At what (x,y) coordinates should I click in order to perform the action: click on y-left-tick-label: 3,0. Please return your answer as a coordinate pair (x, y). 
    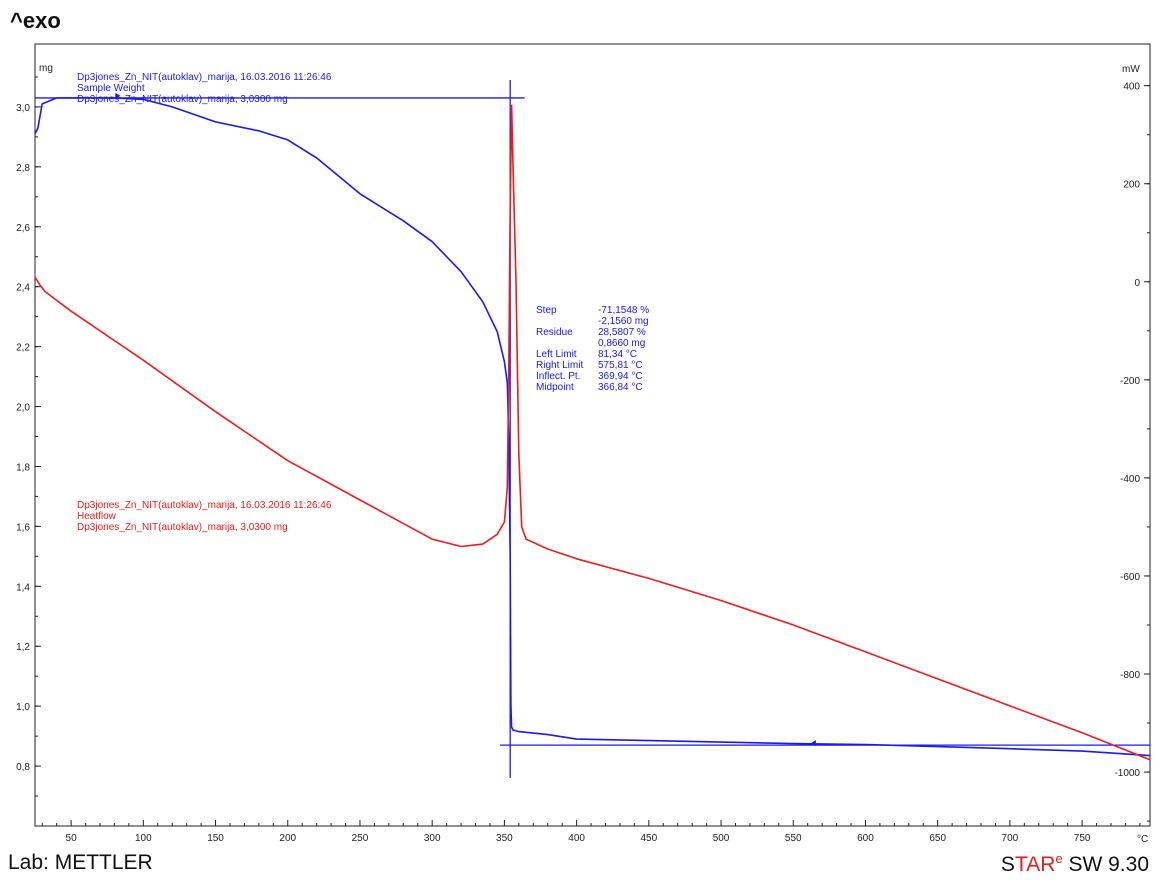
    Looking at the image, I should click on (23, 108).